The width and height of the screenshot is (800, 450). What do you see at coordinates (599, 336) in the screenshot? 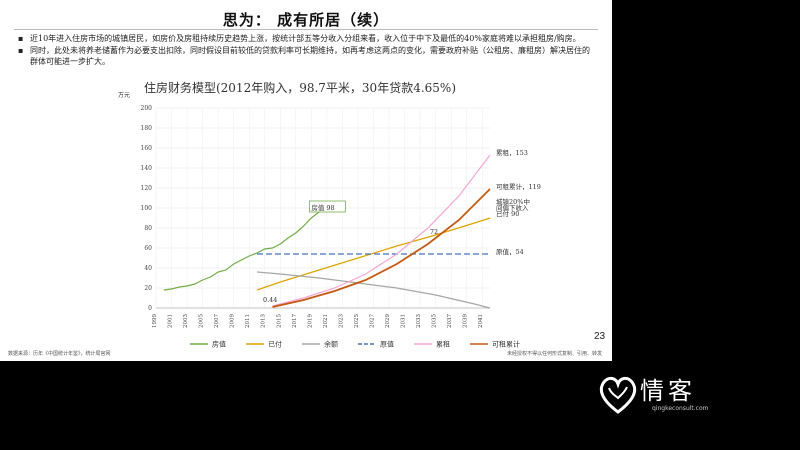
I see `page-number: 23` at bounding box center [599, 336].